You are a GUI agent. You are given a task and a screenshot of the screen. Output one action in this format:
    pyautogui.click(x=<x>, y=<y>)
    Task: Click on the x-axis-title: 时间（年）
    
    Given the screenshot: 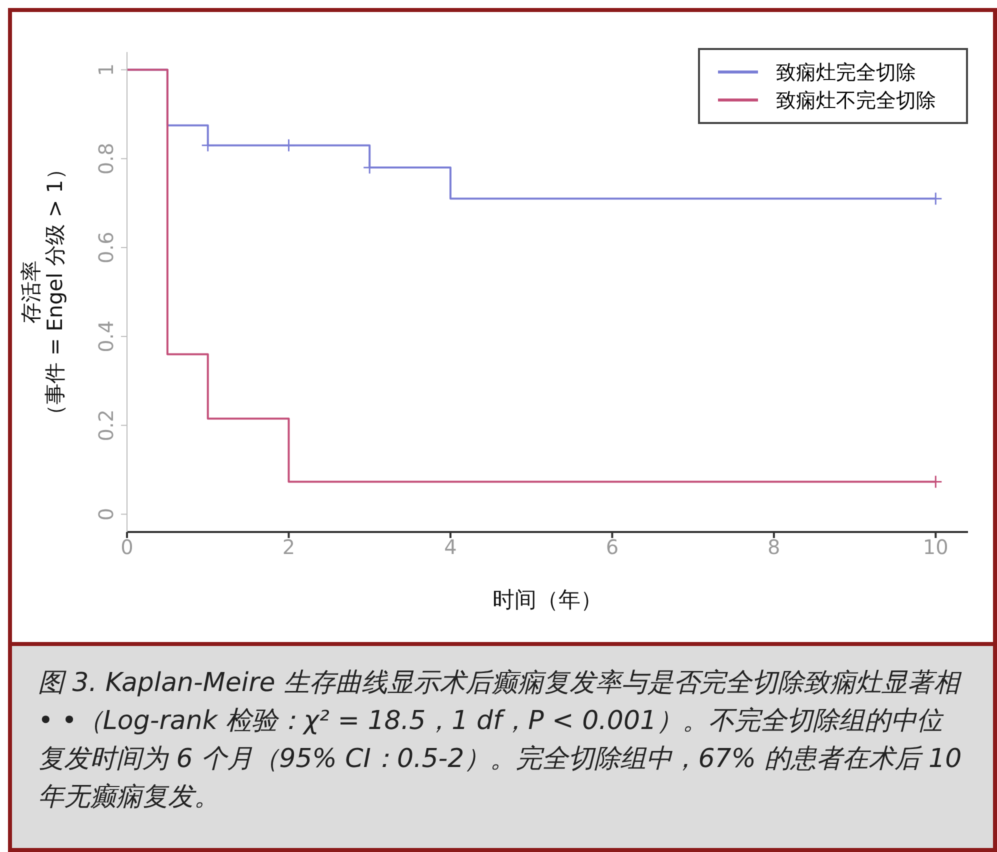 What is the action you would take?
    pyautogui.click(x=547, y=600)
    